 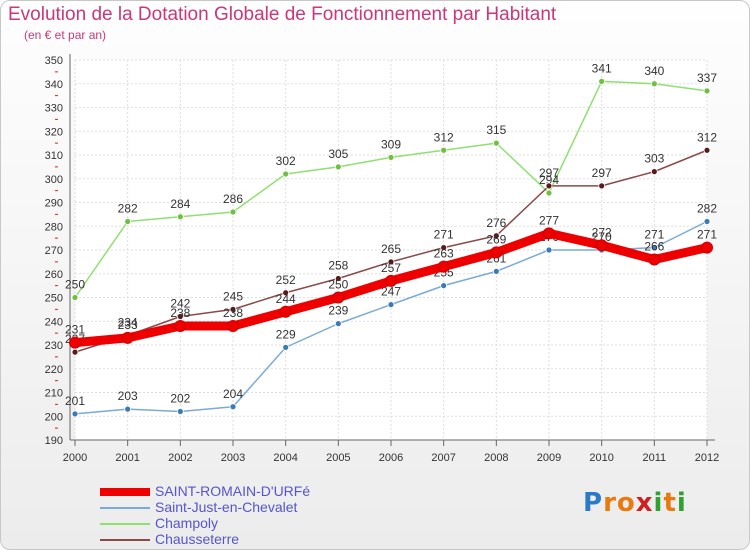 I want to click on x-tick-label: 2007, so click(x=443, y=458).